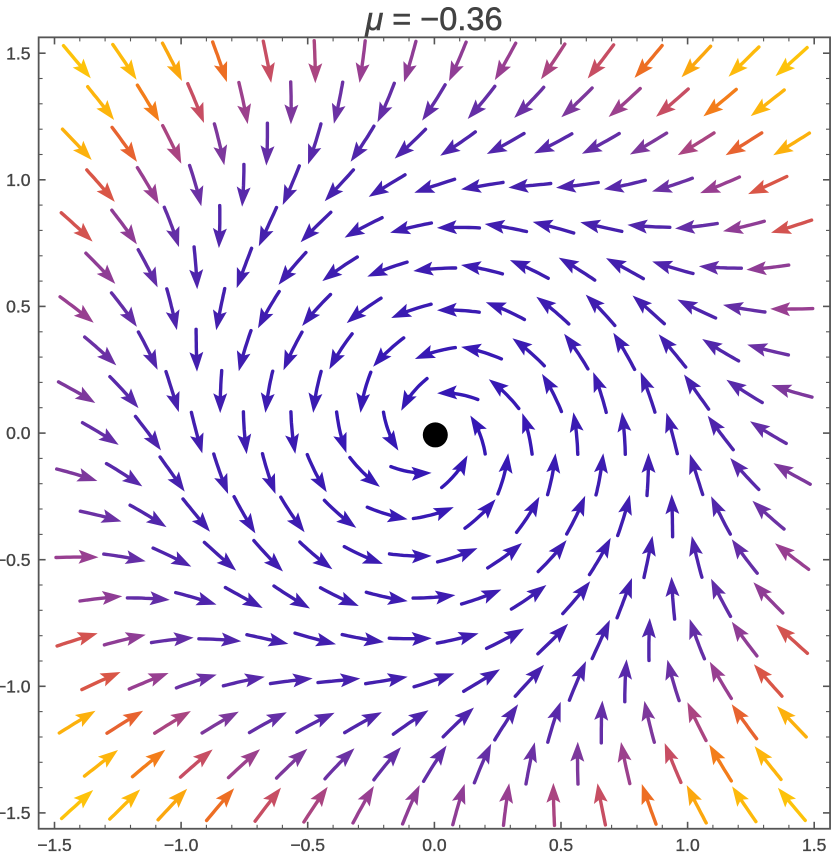  What do you see at coordinates (433, 19) in the screenshot?
I see `svg-text: μ = −0.36` at bounding box center [433, 19].